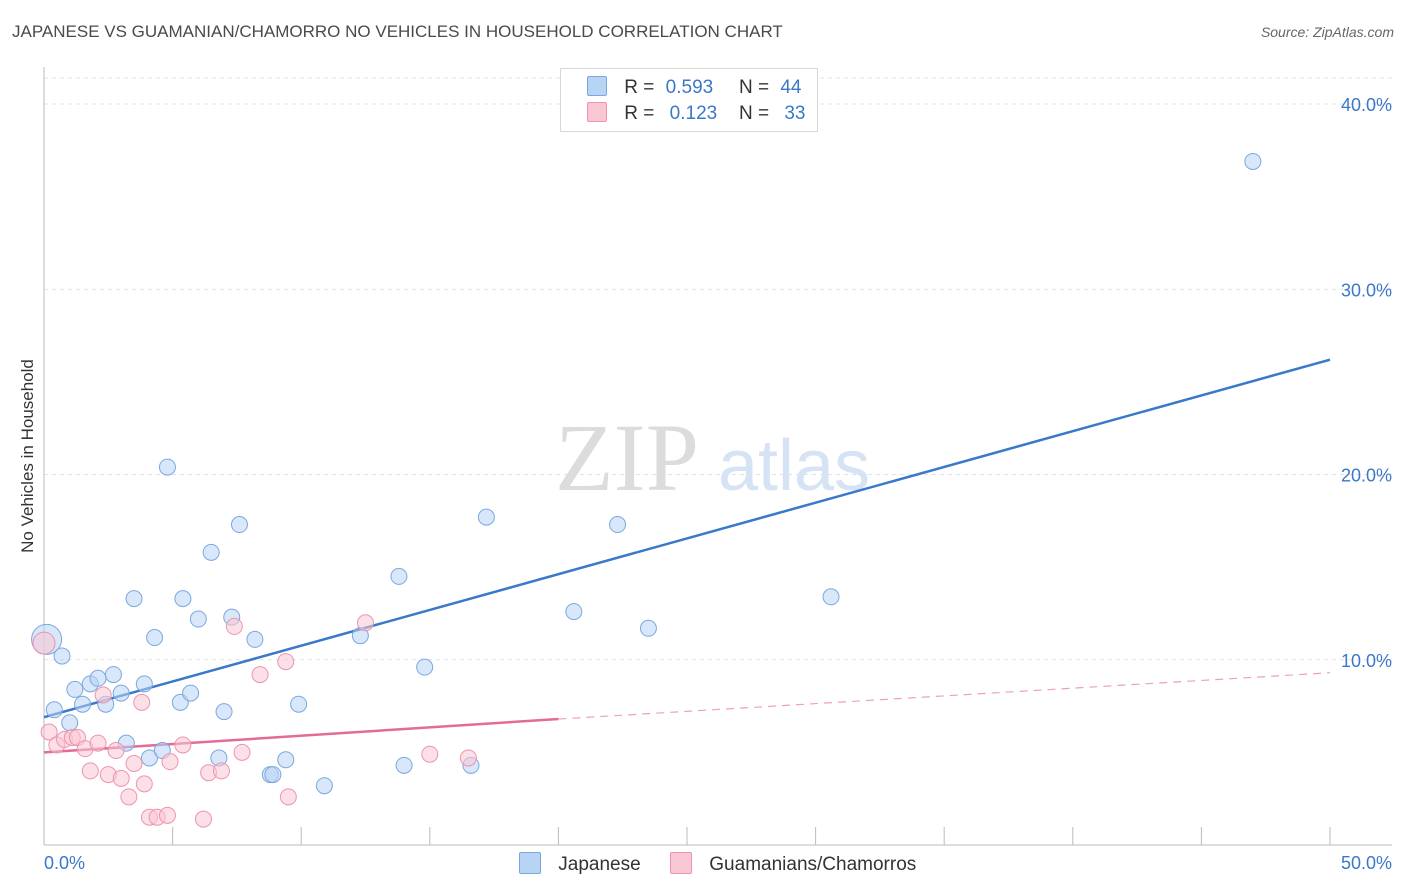 The width and height of the screenshot is (1406, 892). Describe the element at coordinates (27, 456) in the screenshot. I see `y-axis-label: No Vehicles in Household` at that location.